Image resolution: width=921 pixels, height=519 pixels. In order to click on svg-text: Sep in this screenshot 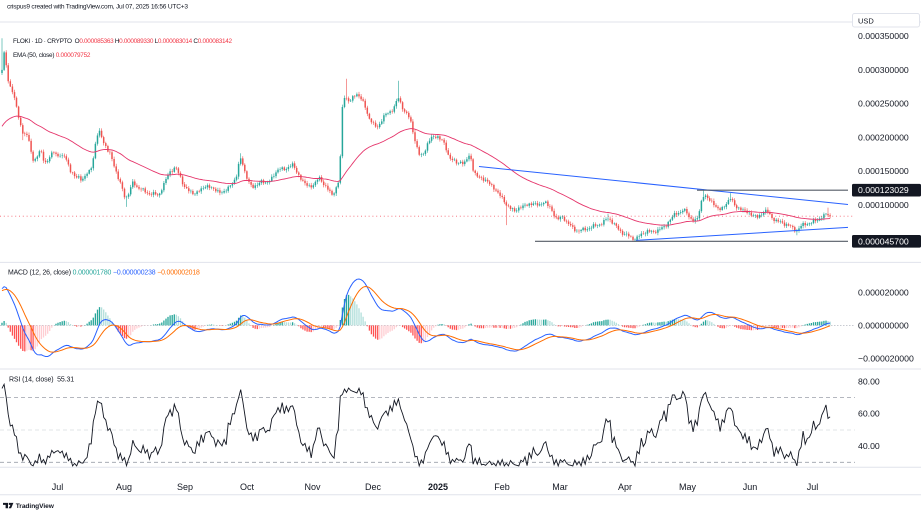, I will do `click(185, 487)`.